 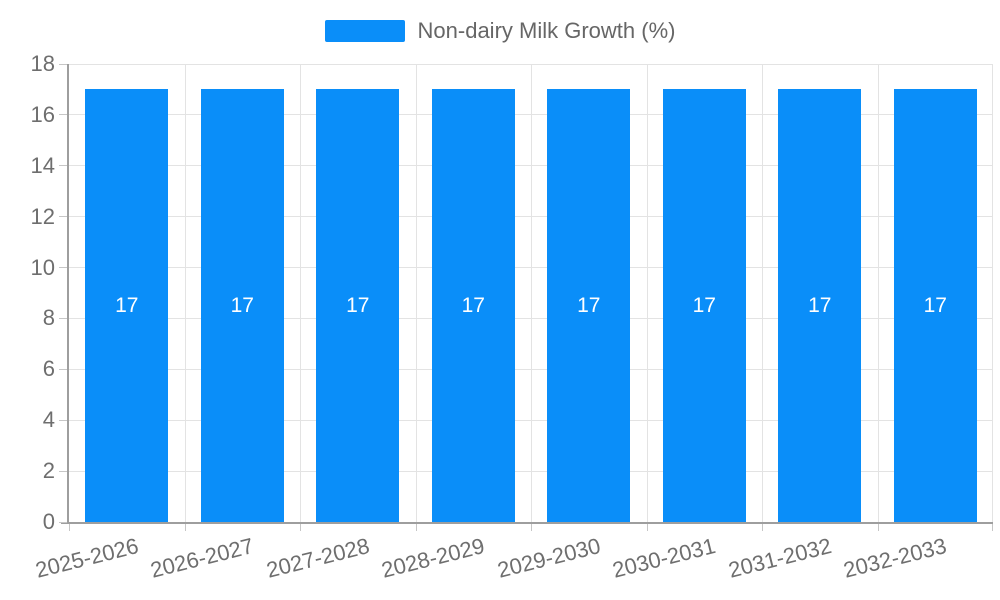 I want to click on x-tick-label: 2030-2031, so click(x=664, y=558).